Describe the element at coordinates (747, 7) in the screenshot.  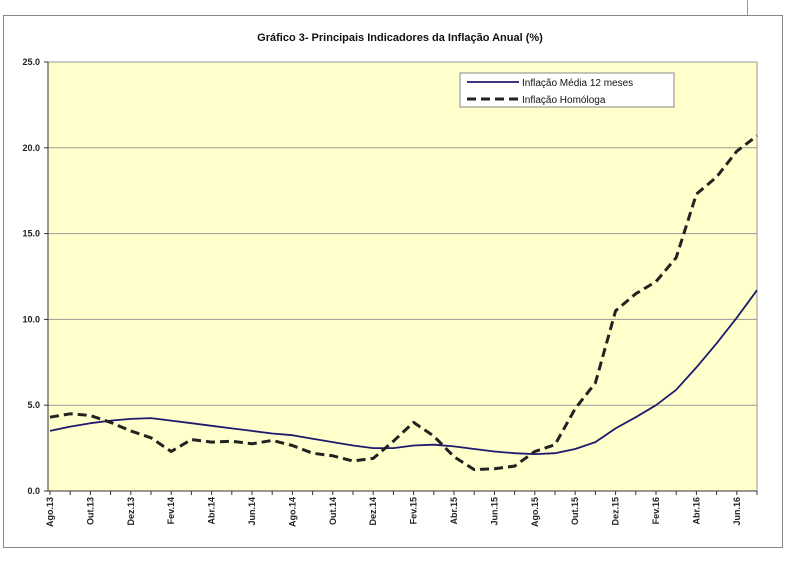
I see `page-edge-line` at that location.